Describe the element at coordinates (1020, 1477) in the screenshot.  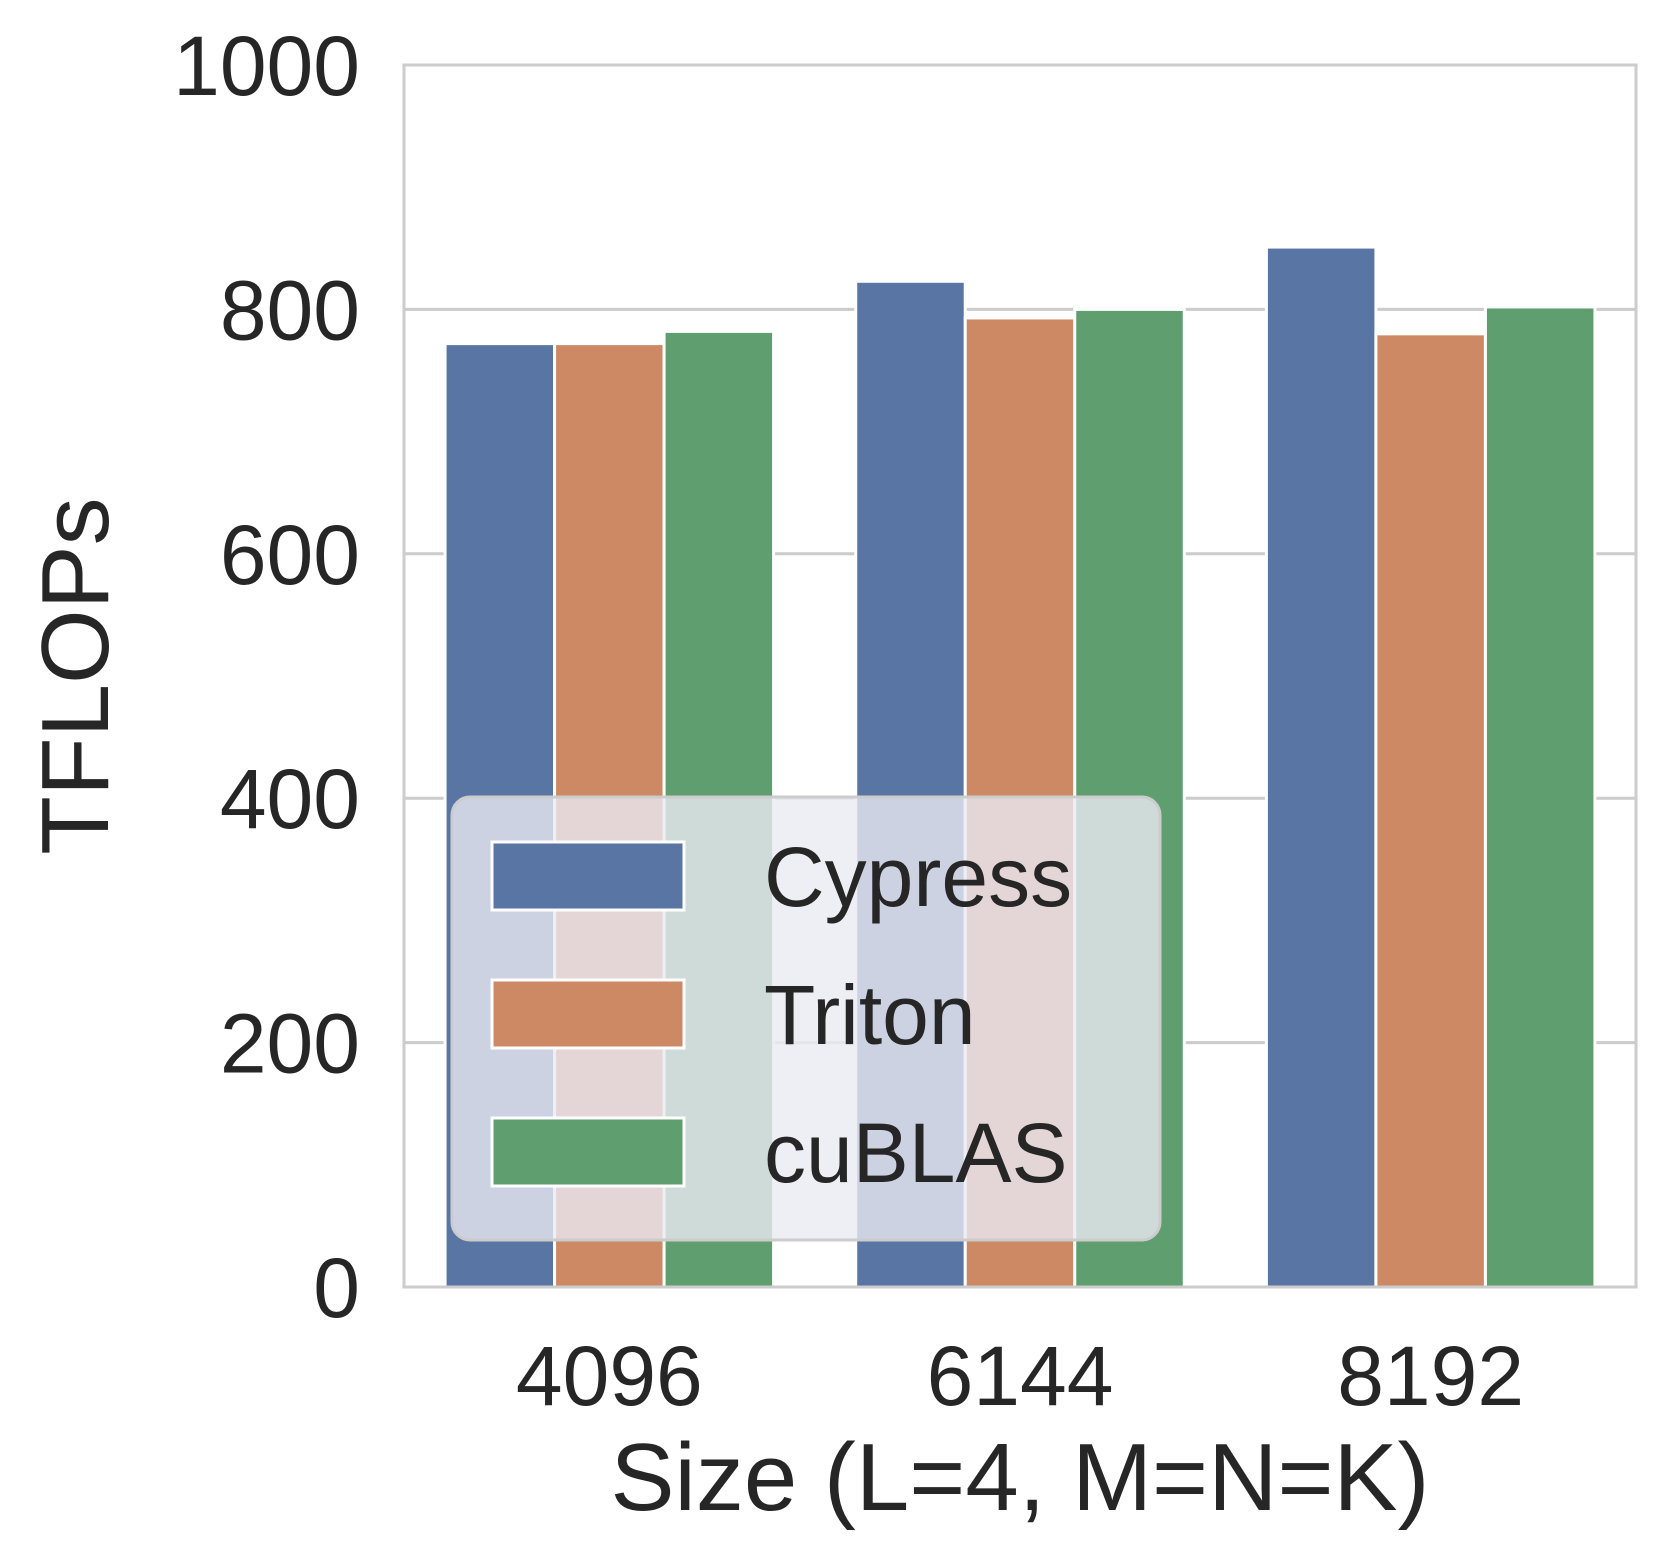
I see `x-axis-title: Size (L=4, M=N=K)` at that location.